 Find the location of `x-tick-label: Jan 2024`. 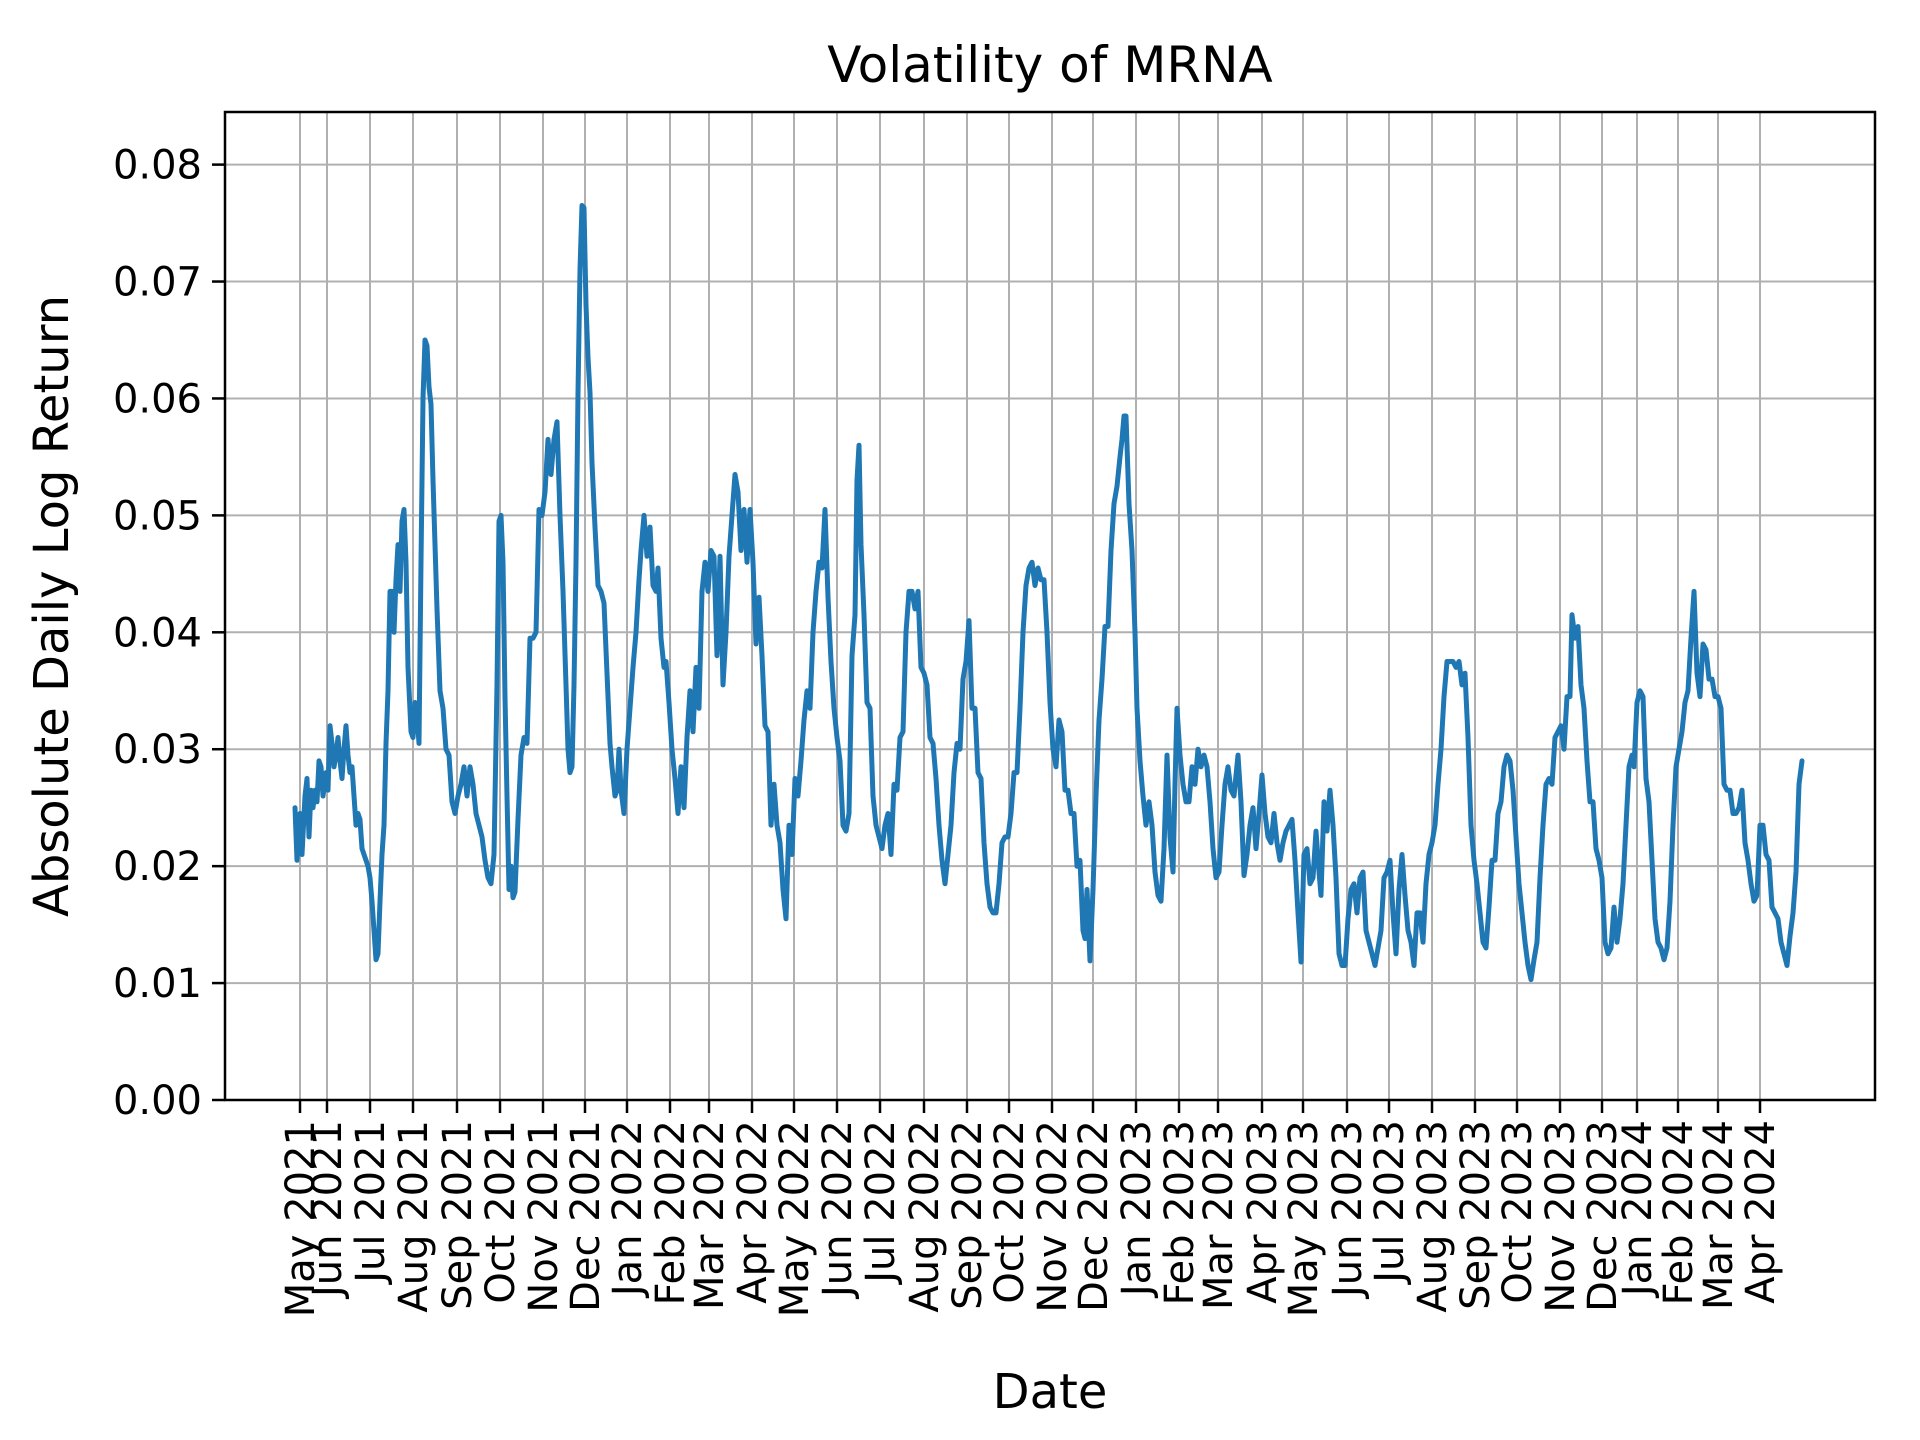

x-tick-label: Jan 2024 is located at coordinates (1638, 1209).